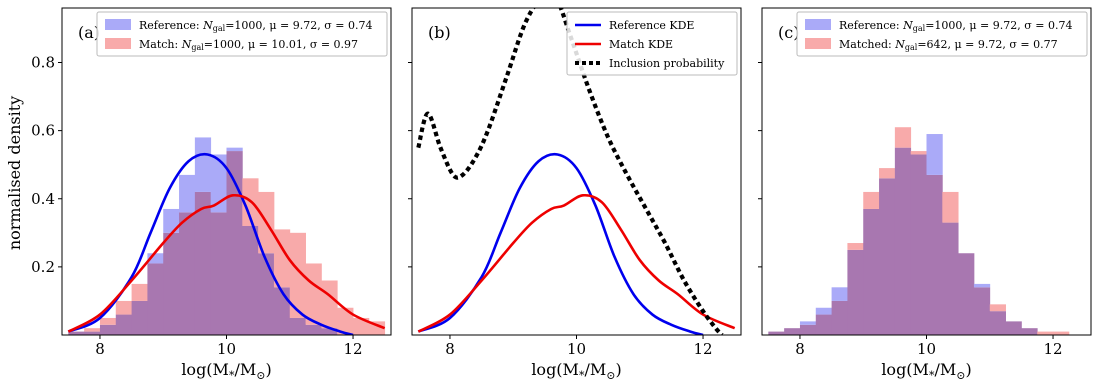 The height and width of the screenshot is (383, 1097). I want to click on legend-label: Match: Ngal=1000, μ = 10.01, σ = 0.97, so click(248, 45).